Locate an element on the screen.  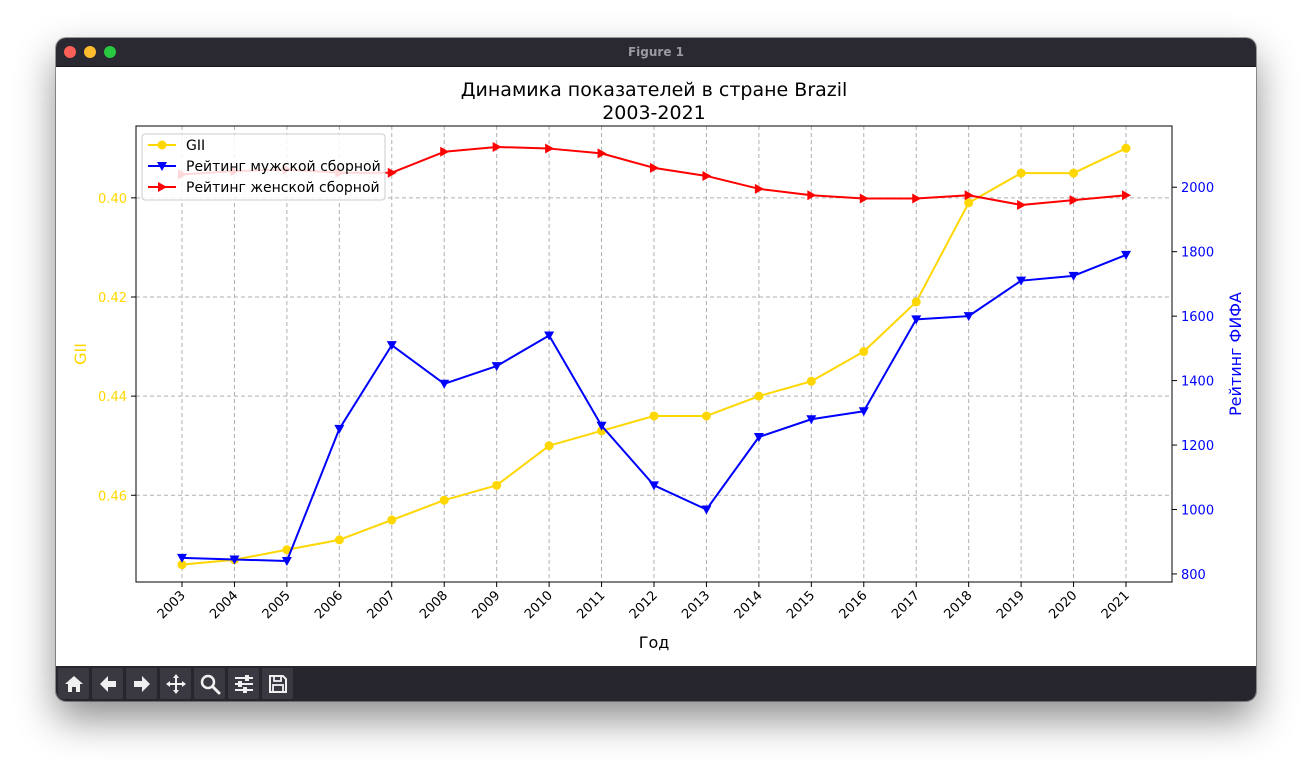
home-icon is located at coordinates (73, 683).